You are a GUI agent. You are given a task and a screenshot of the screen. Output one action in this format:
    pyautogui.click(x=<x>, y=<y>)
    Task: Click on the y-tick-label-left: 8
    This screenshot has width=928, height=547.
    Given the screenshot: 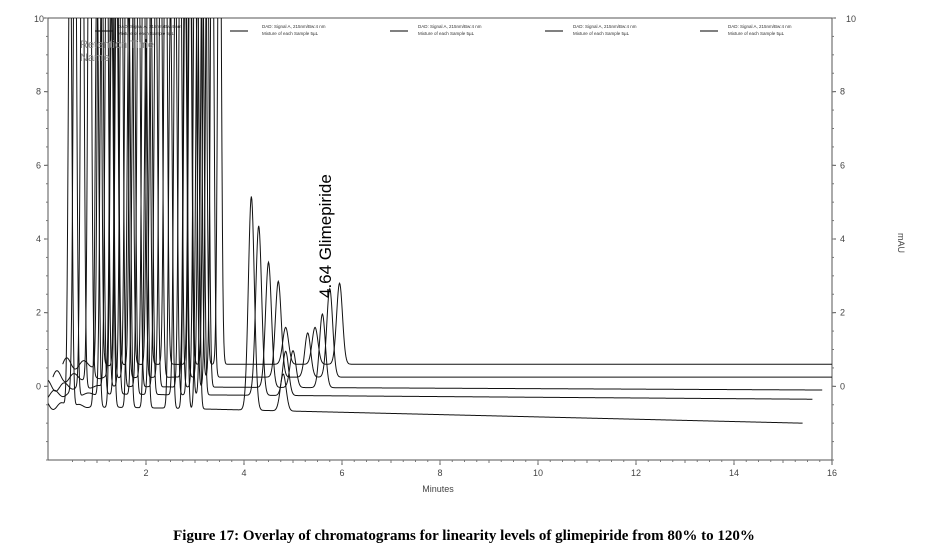 What is the action you would take?
    pyautogui.click(x=38, y=92)
    